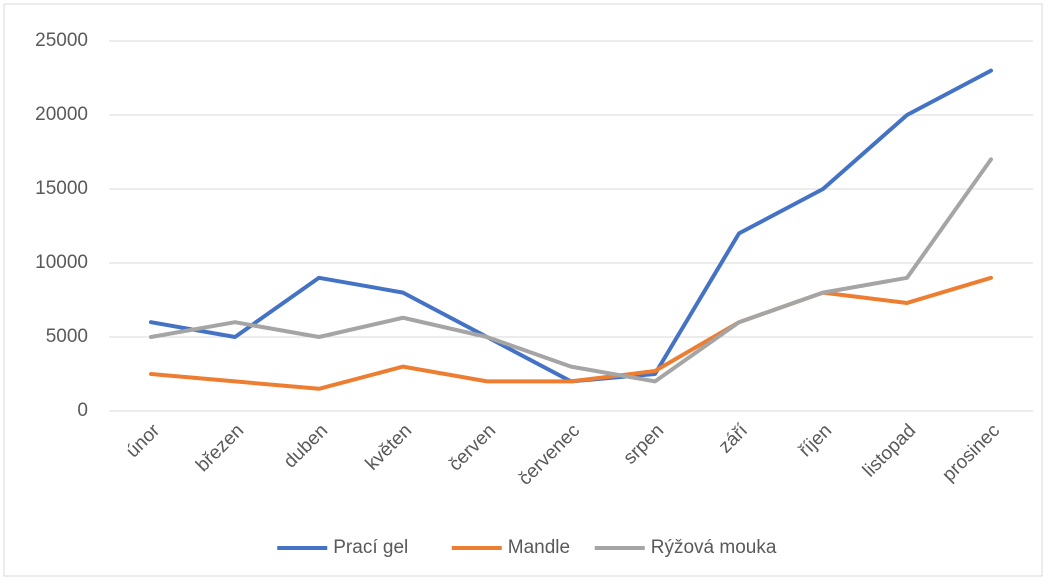 The image size is (1048, 585). What do you see at coordinates (61, 40) in the screenshot?
I see `y-tick-label: 25000` at bounding box center [61, 40].